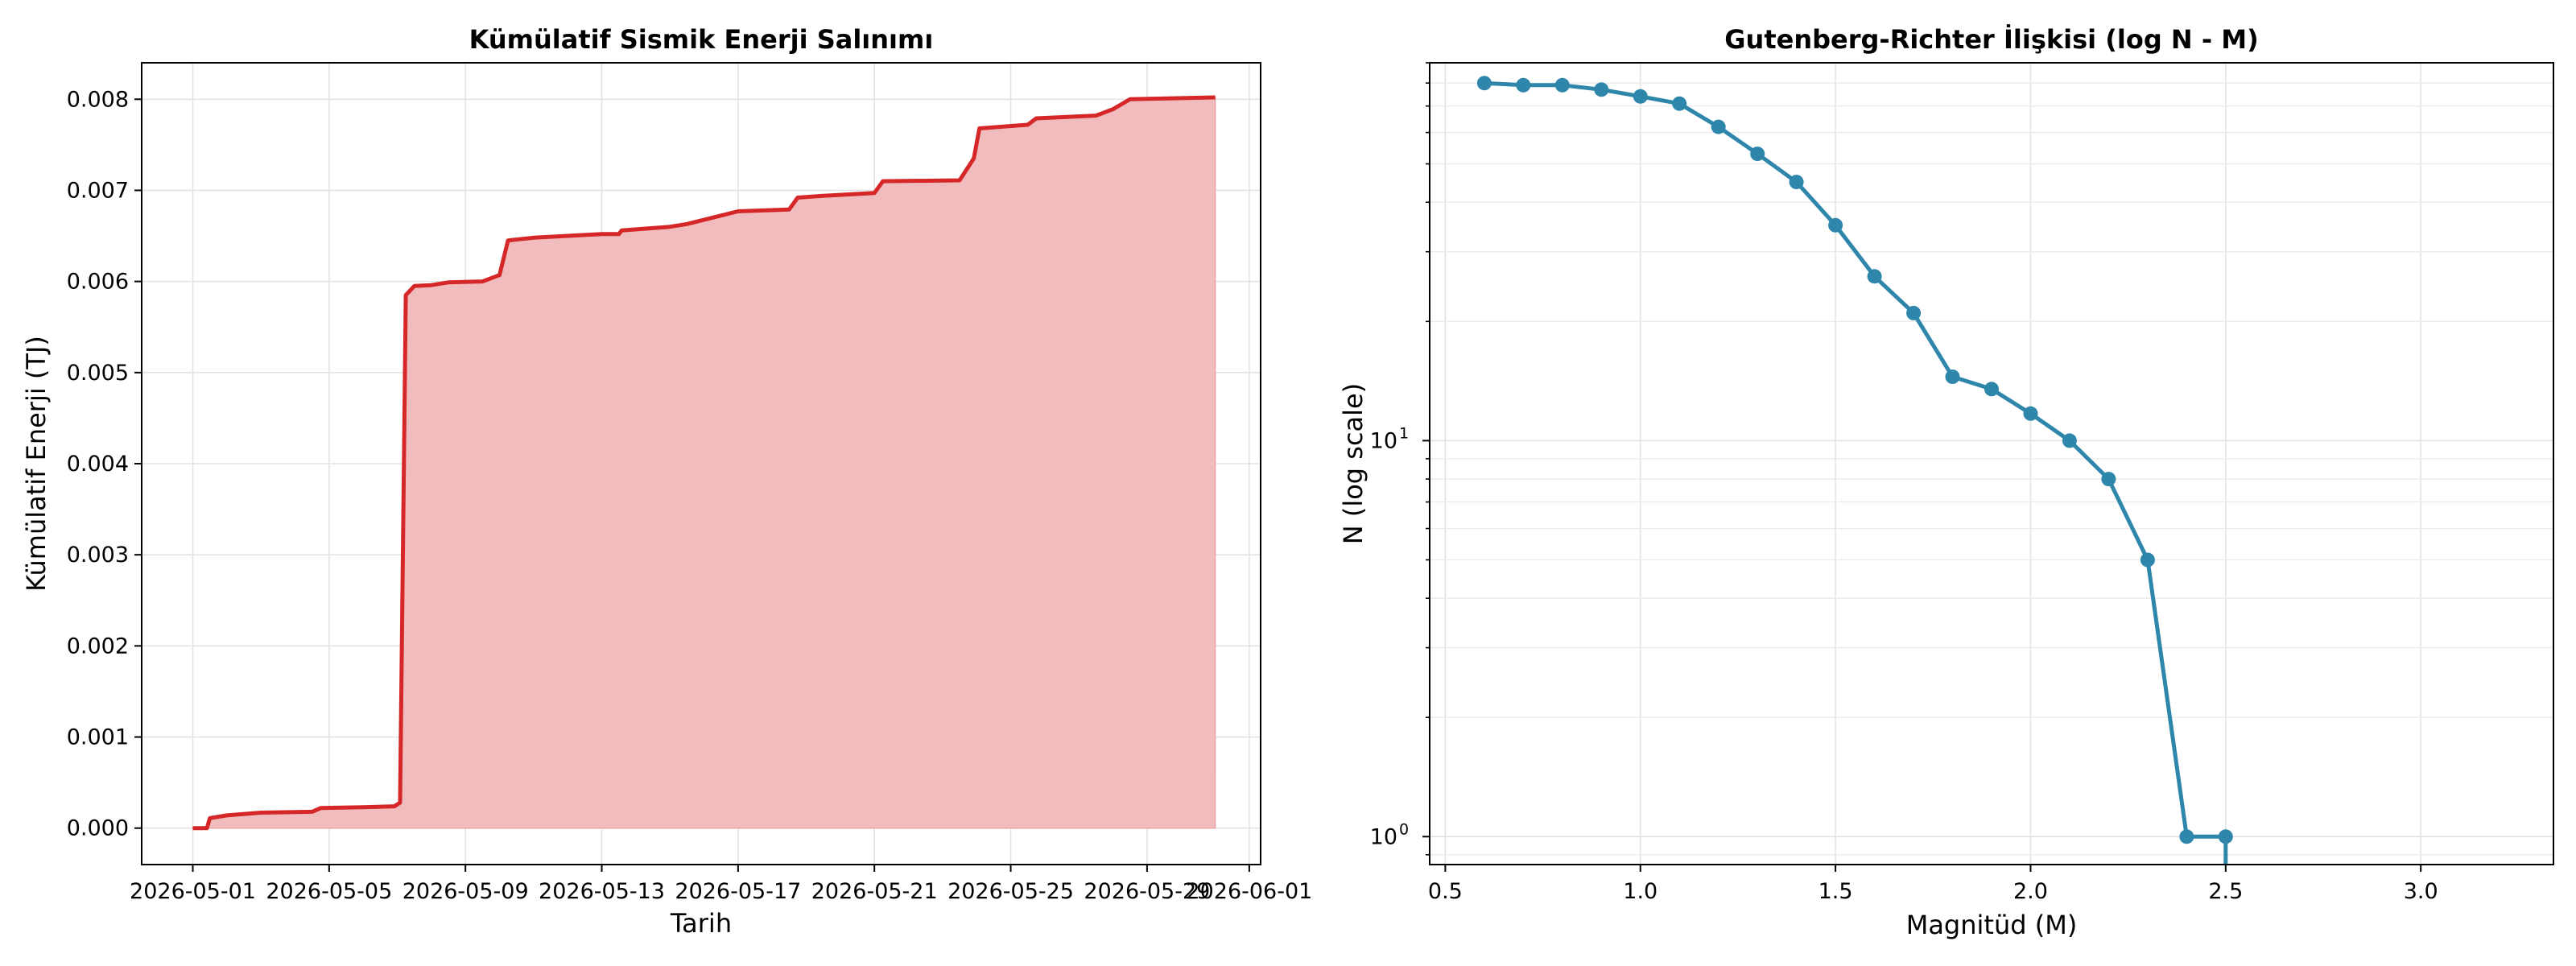 The height and width of the screenshot is (966, 2576). What do you see at coordinates (1992, 925) in the screenshot?
I see `x-axis-label: Magnitüd (M)` at bounding box center [1992, 925].